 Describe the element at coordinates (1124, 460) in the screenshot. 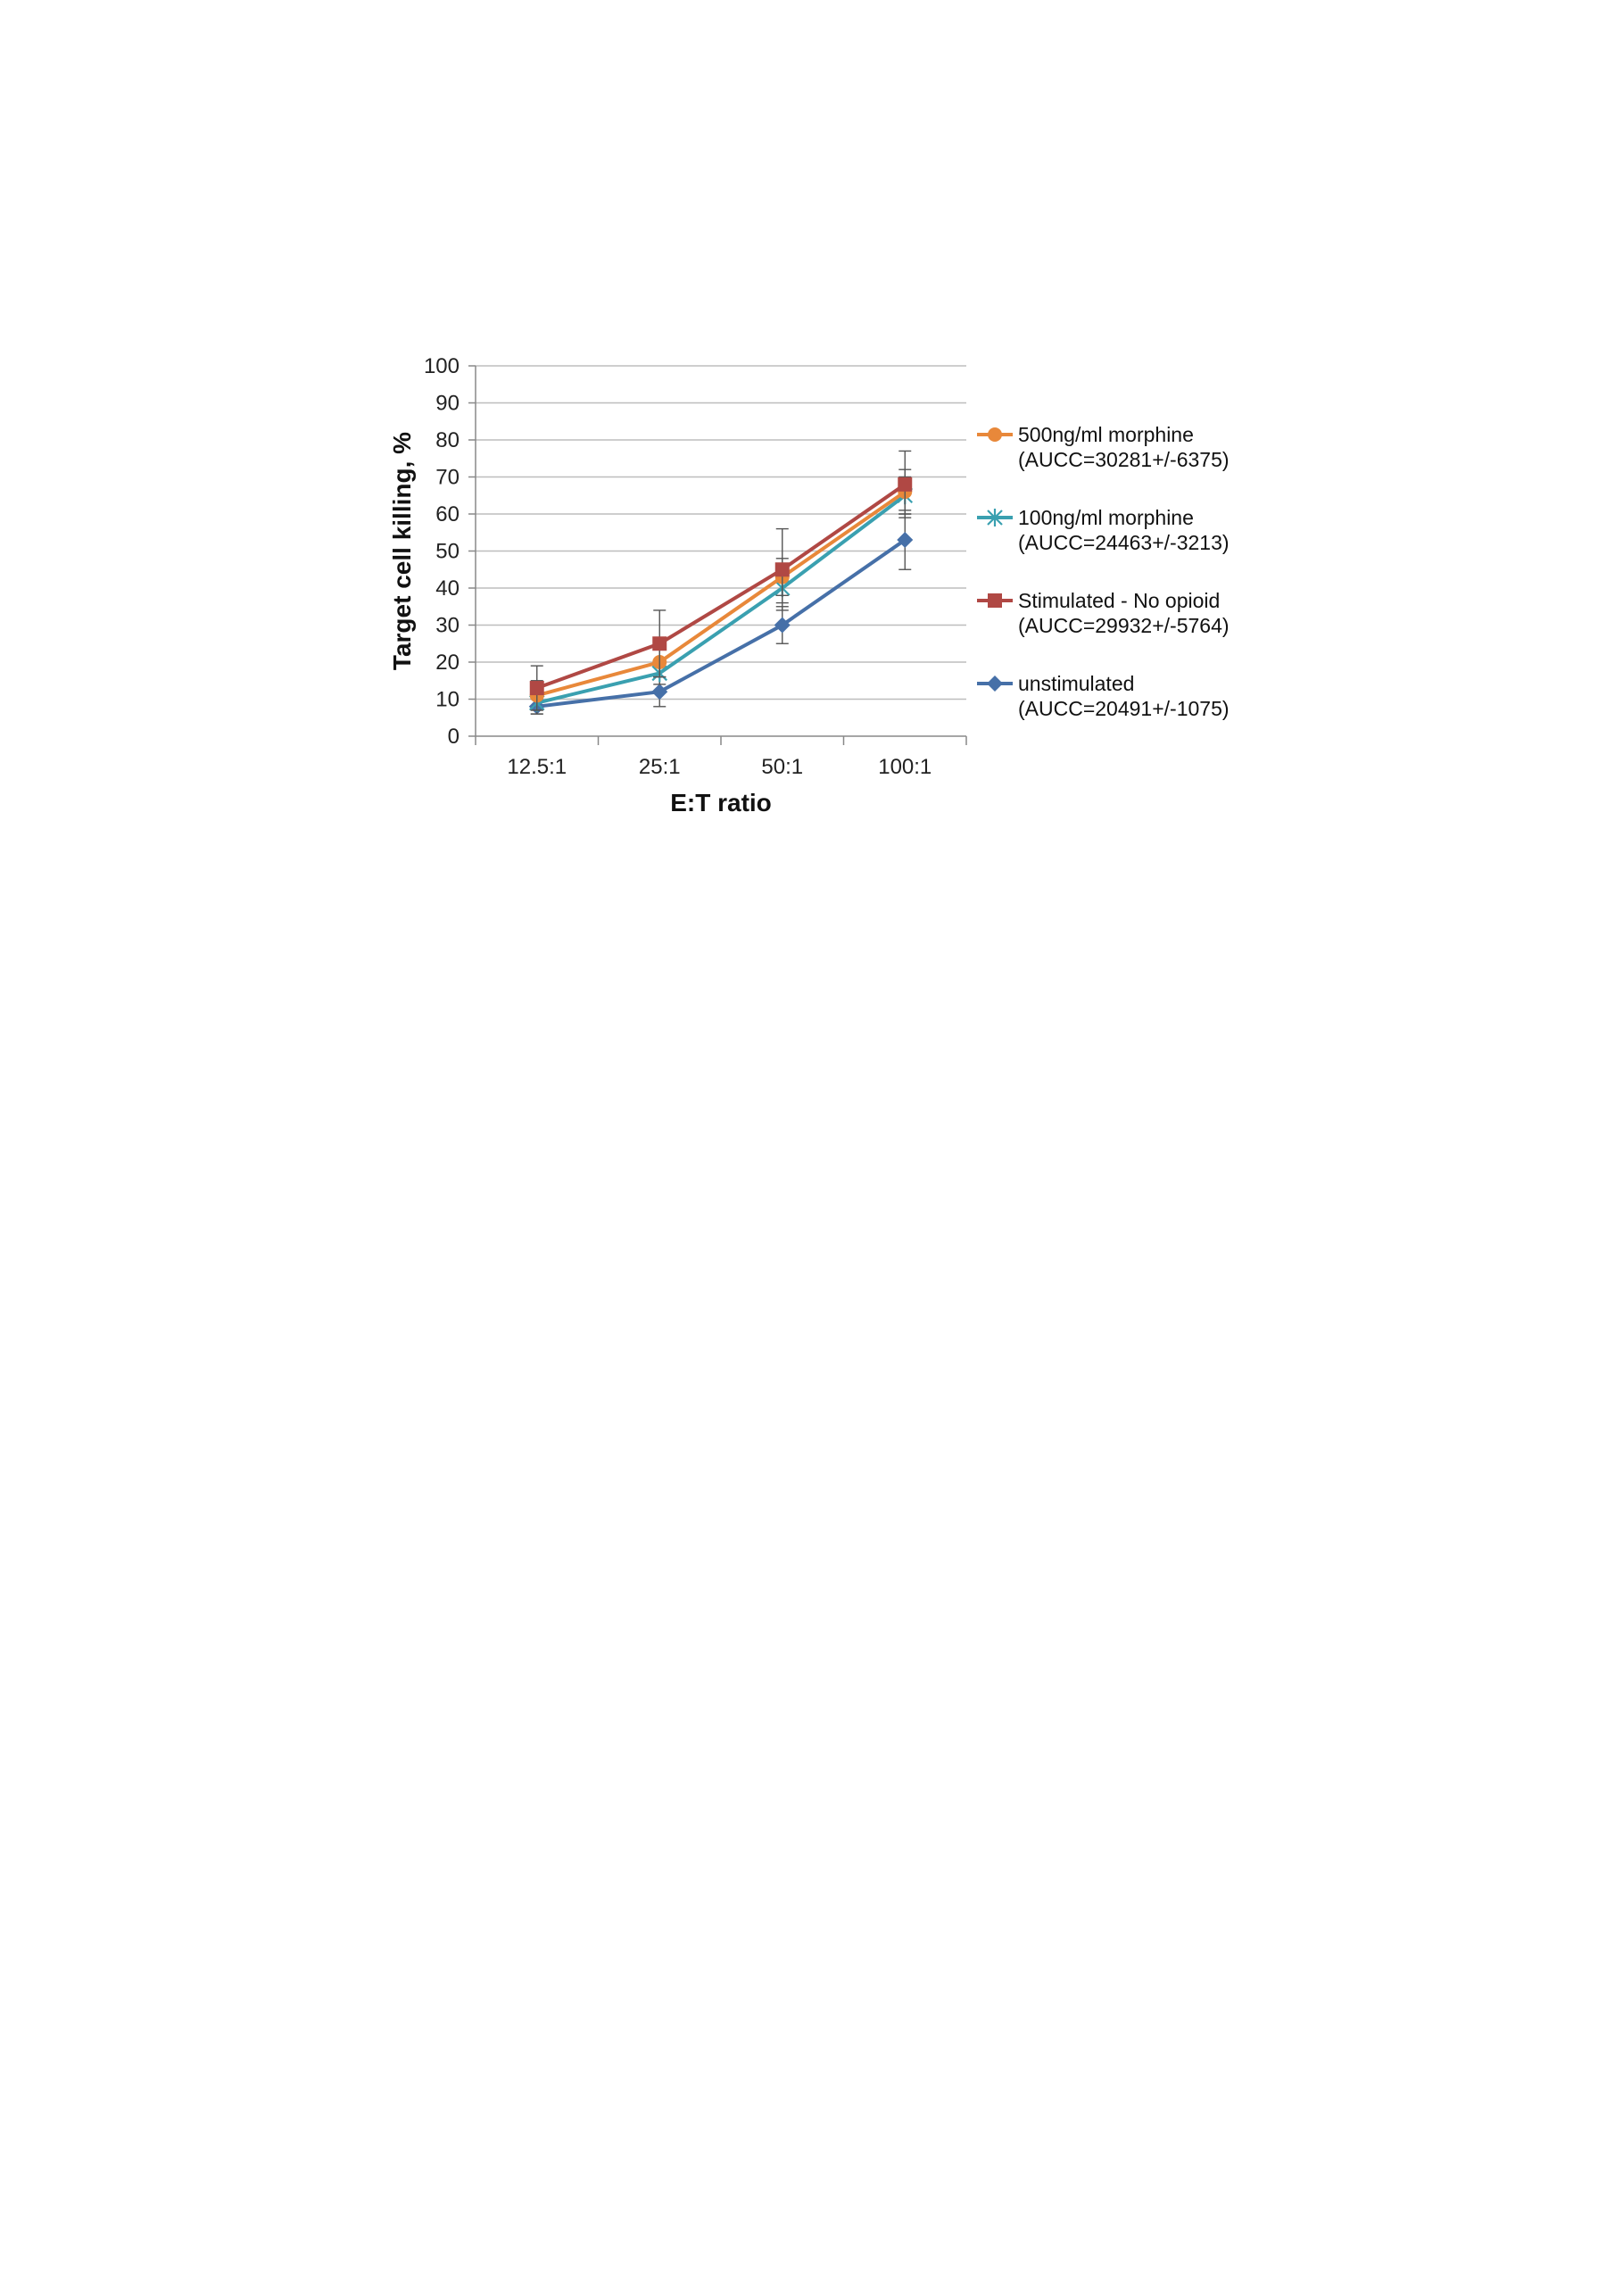

I see `legend-sublabel: (AUCC=30281+/-6375)` at that location.